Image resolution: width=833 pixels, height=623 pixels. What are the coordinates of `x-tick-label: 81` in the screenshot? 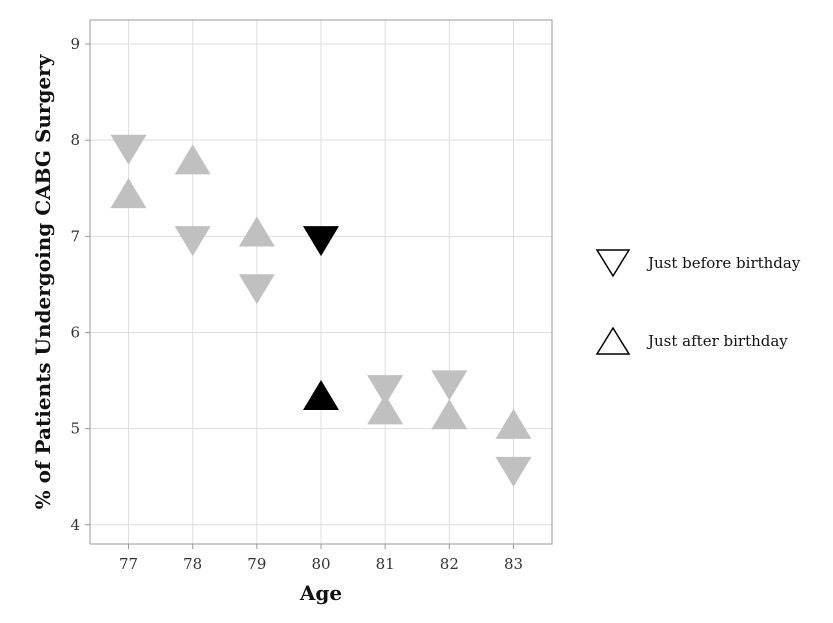 It's located at (385, 564).